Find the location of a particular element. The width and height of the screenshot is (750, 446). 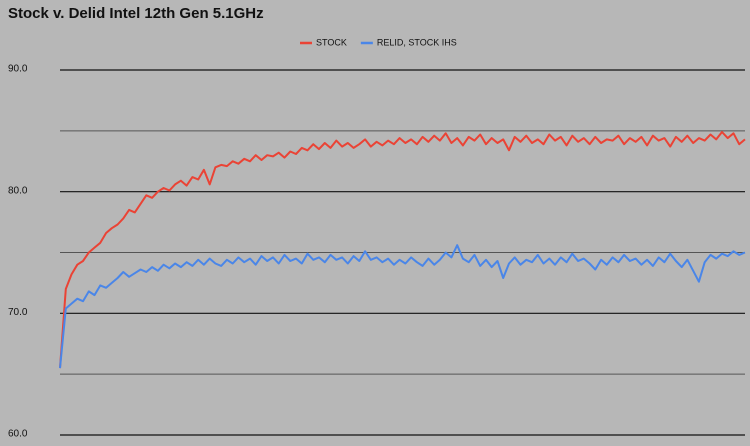

y-tick-label: 70.0 is located at coordinates (18, 312).